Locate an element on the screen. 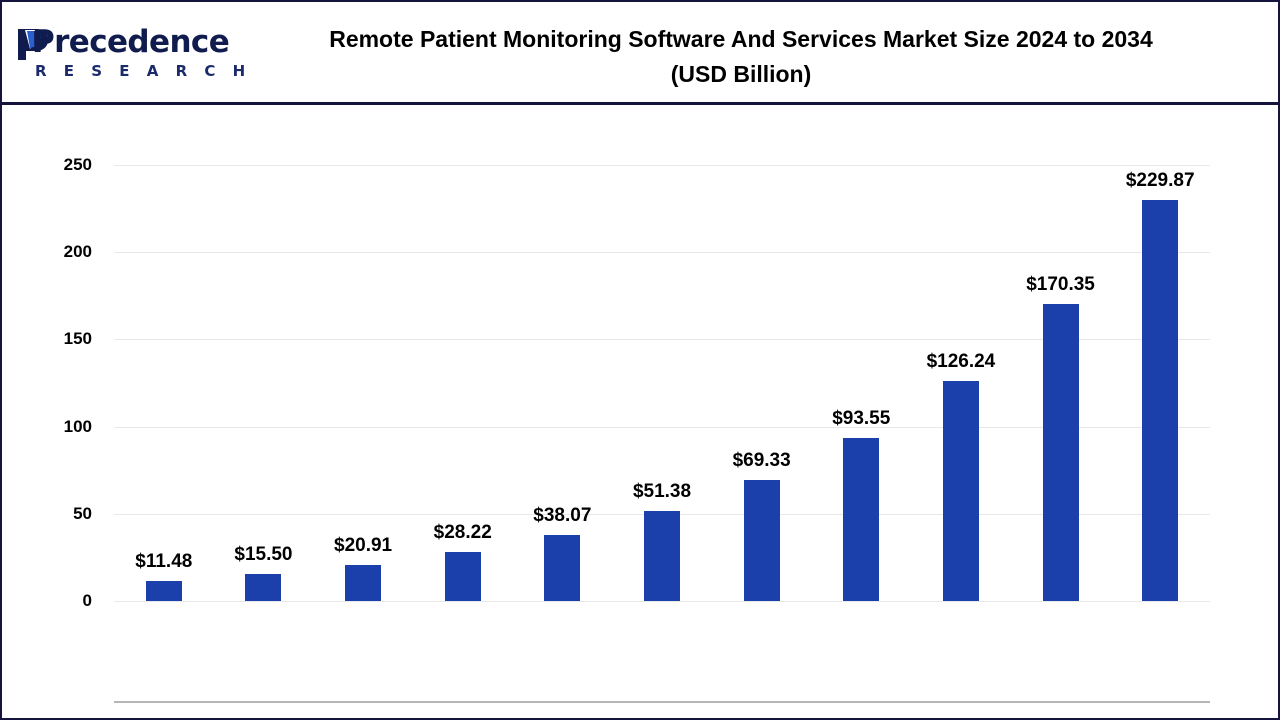  precedence-research-logo: Precedence R E S E A R C H is located at coordinates (130, 55).